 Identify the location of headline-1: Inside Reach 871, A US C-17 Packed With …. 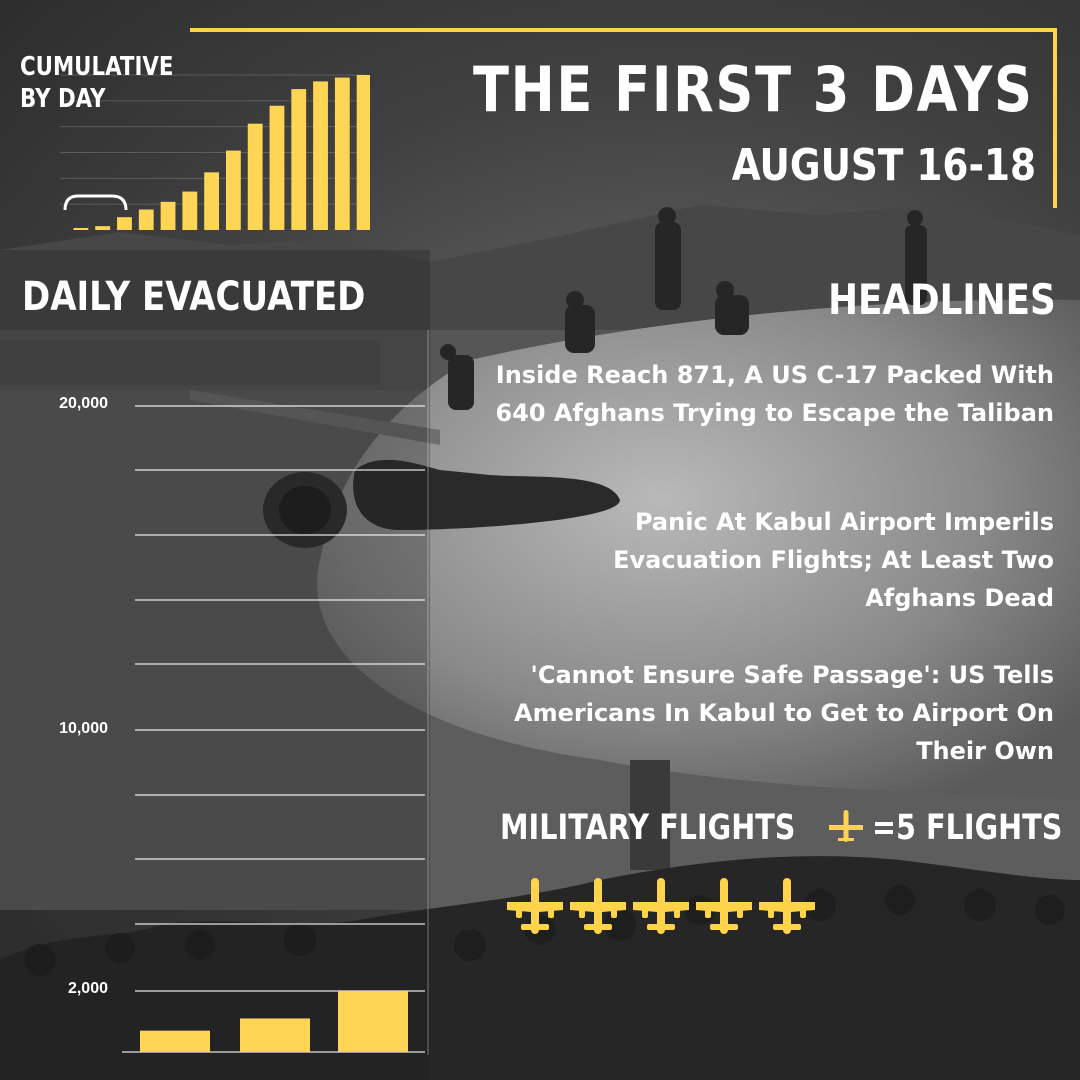
(774, 394).